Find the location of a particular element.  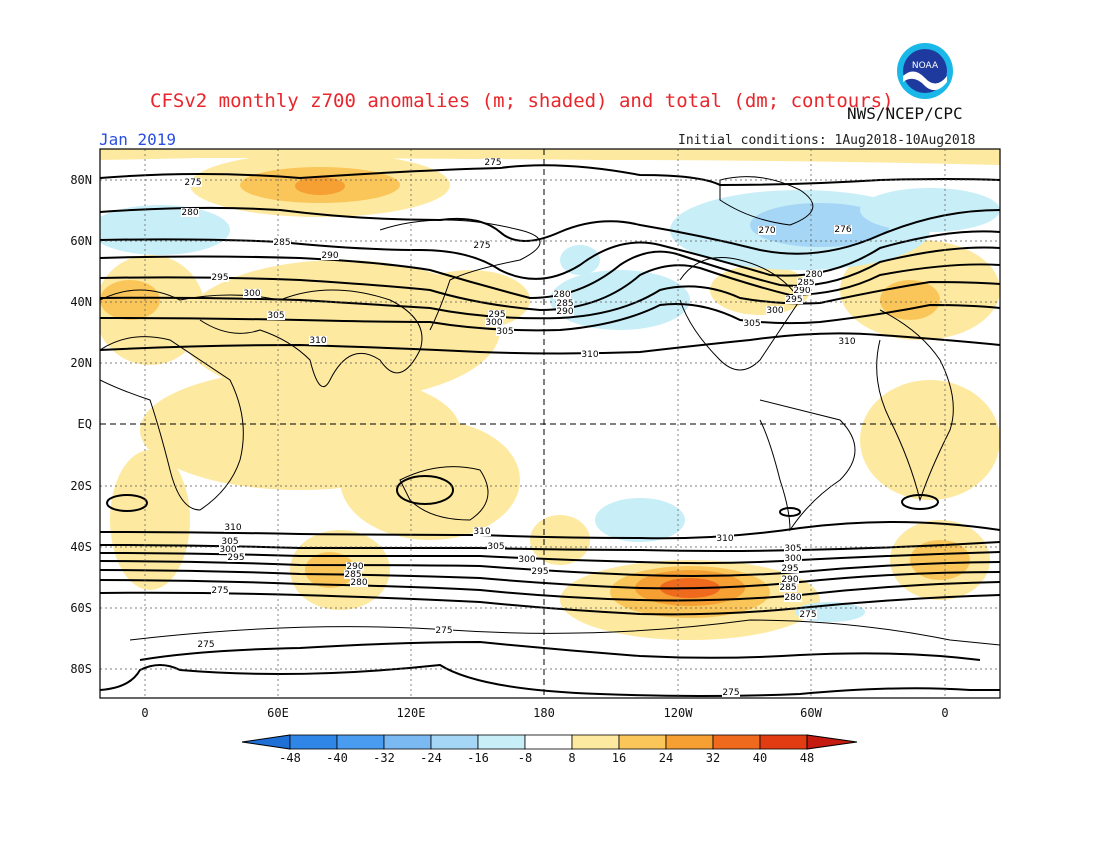

lon-label-120e: 120E is located at coordinates (411, 713).